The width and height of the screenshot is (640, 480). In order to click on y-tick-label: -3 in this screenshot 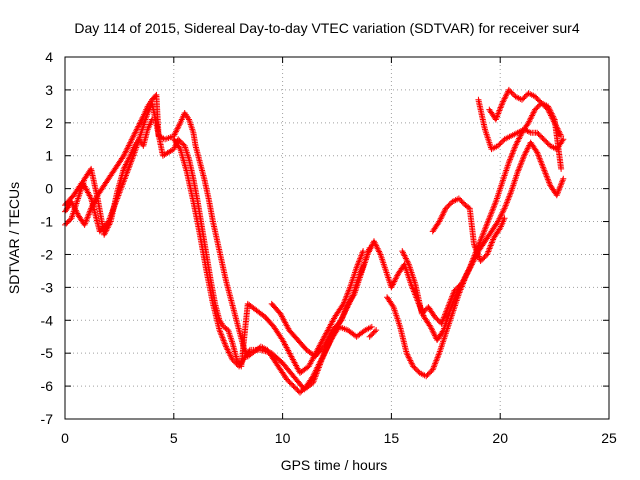, I will do `click(47, 287)`.